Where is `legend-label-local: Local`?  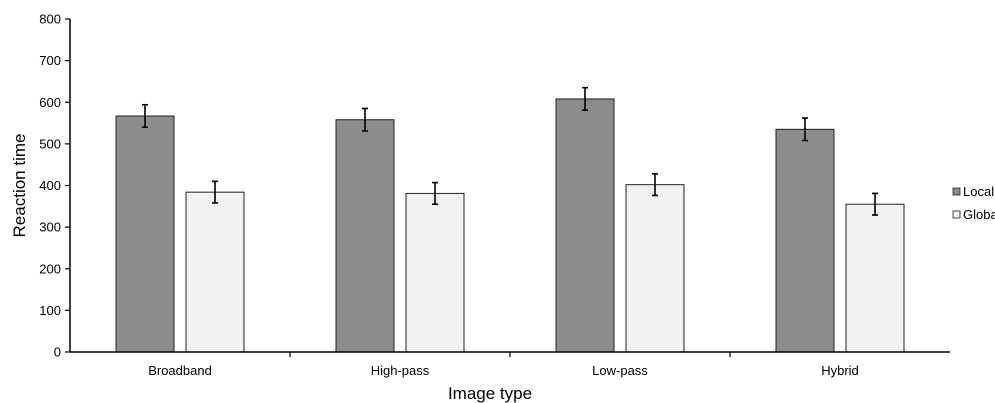
legend-label-local: Local is located at coordinates (978, 191).